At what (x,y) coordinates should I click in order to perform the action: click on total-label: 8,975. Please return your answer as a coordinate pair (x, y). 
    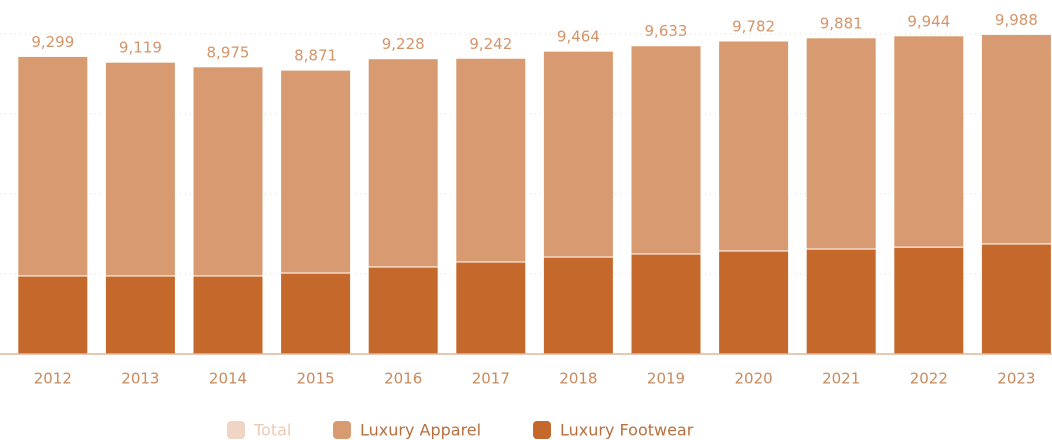
    Looking at the image, I should click on (228, 52).